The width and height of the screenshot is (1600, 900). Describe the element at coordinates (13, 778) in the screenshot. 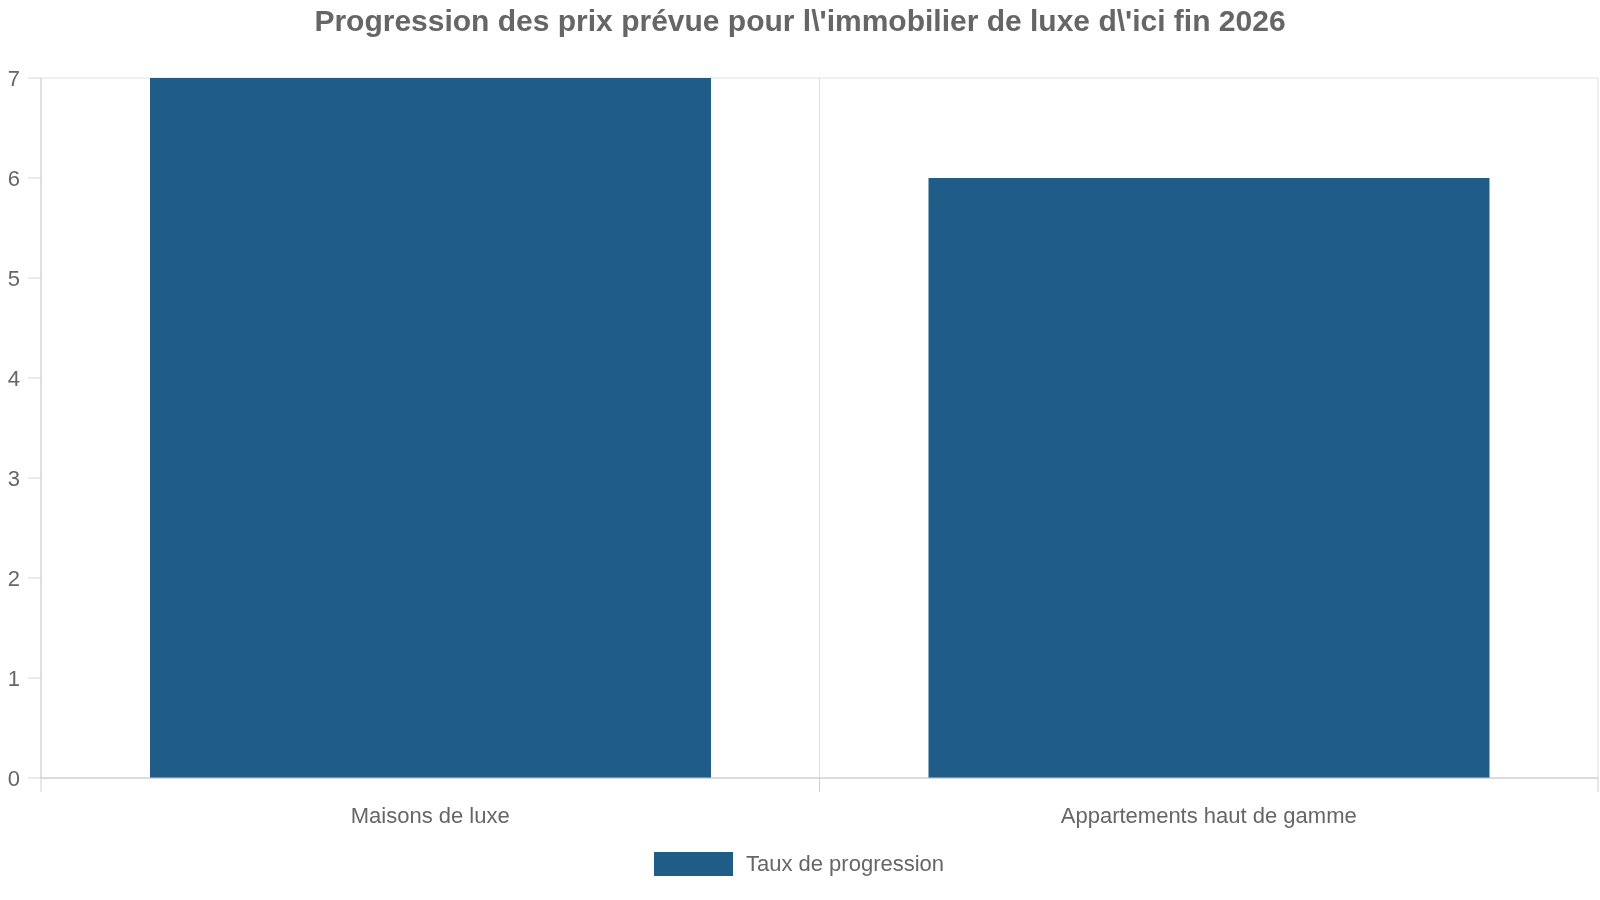

I see `y-tick-label: 0` at that location.